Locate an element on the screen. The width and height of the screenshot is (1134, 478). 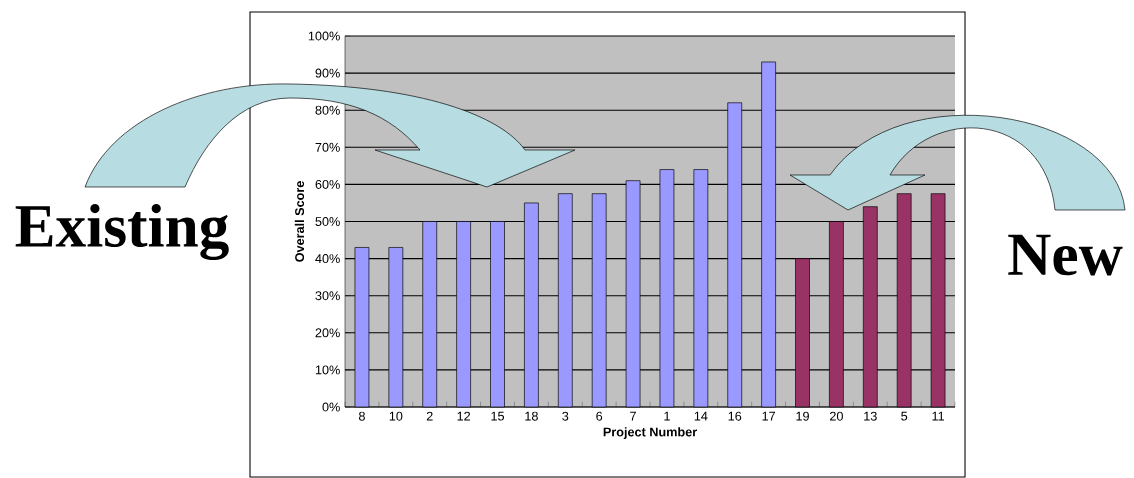
x-tick-label: 6 is located at coordinates (599, 416).